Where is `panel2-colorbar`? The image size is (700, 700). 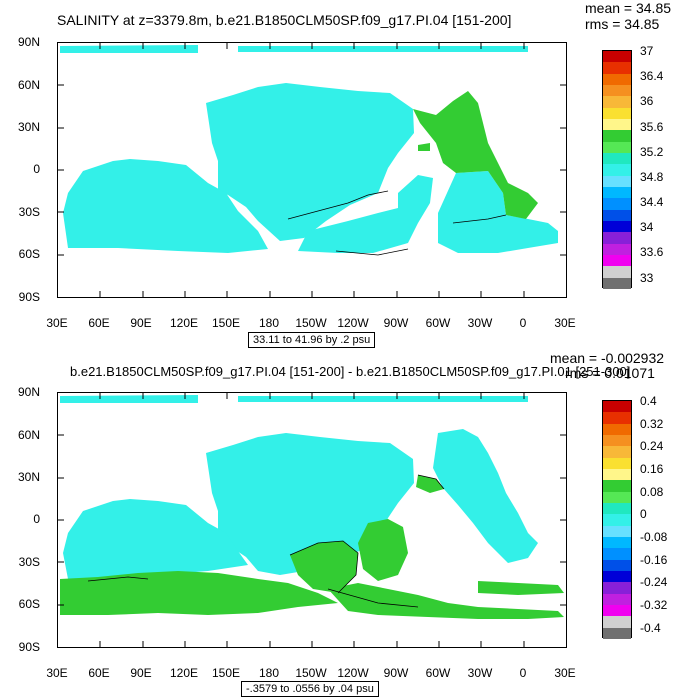 panel2-colorbar is located at coordinates (617, 519).